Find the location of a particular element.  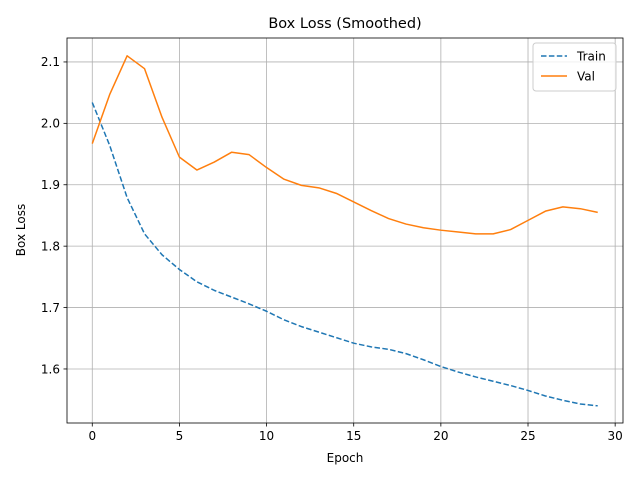

legend-box is located at coordinates (574, 67).